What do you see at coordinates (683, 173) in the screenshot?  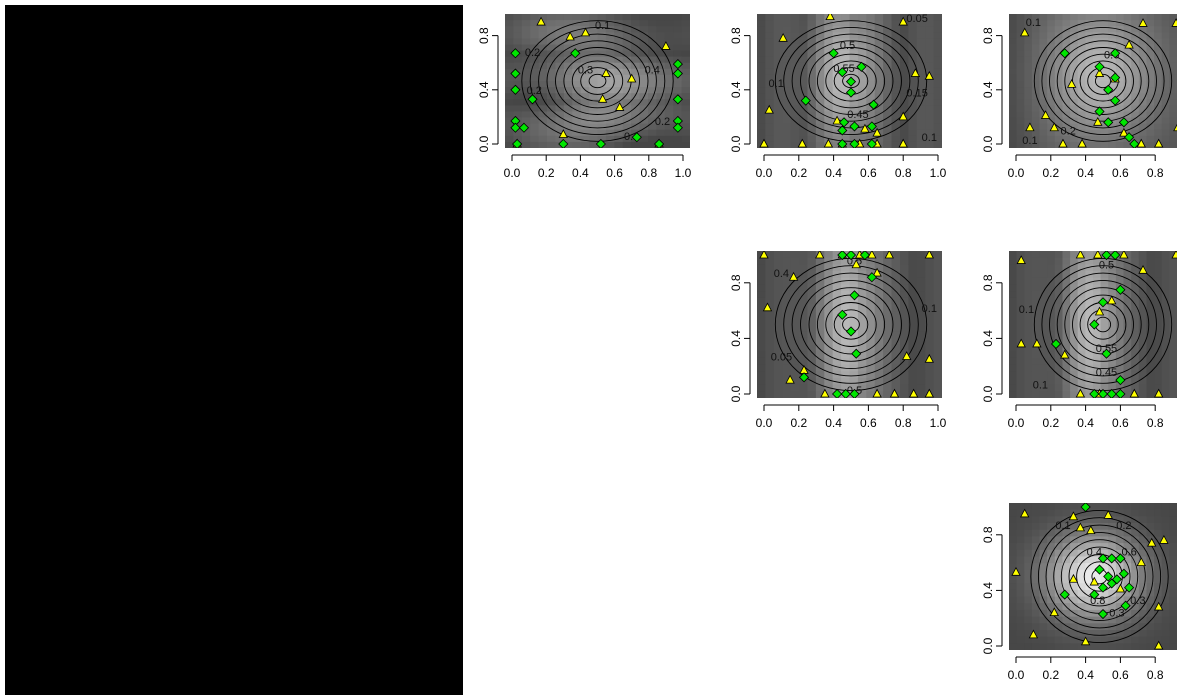 I see `x-tick-label: 1.0` at bounding box center [683, 173].